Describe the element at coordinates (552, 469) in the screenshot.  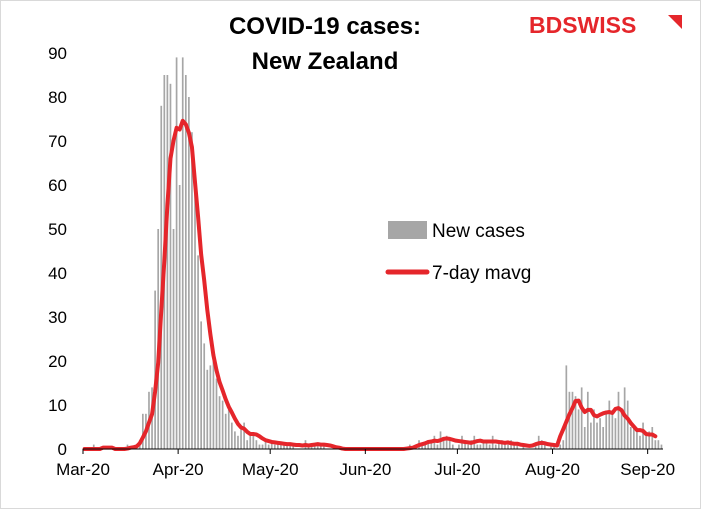
I see `x-tick-label: Aug-20` at that location.